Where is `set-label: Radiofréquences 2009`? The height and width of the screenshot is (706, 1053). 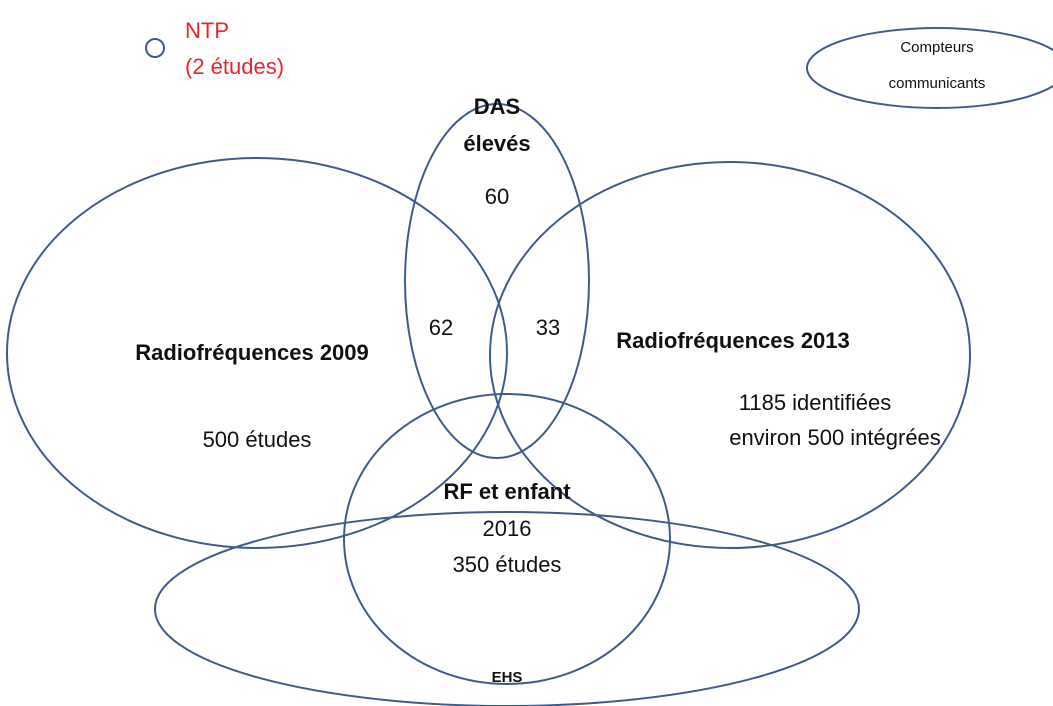 set-label: Radiofréquences 2009 is located at coordinates (252, 352).